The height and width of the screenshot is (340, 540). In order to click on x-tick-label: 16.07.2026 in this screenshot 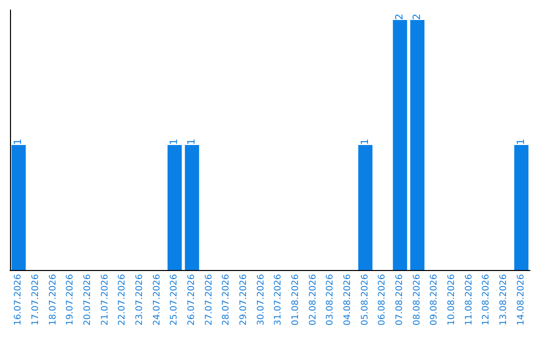, I will do `click(19, 300)`.